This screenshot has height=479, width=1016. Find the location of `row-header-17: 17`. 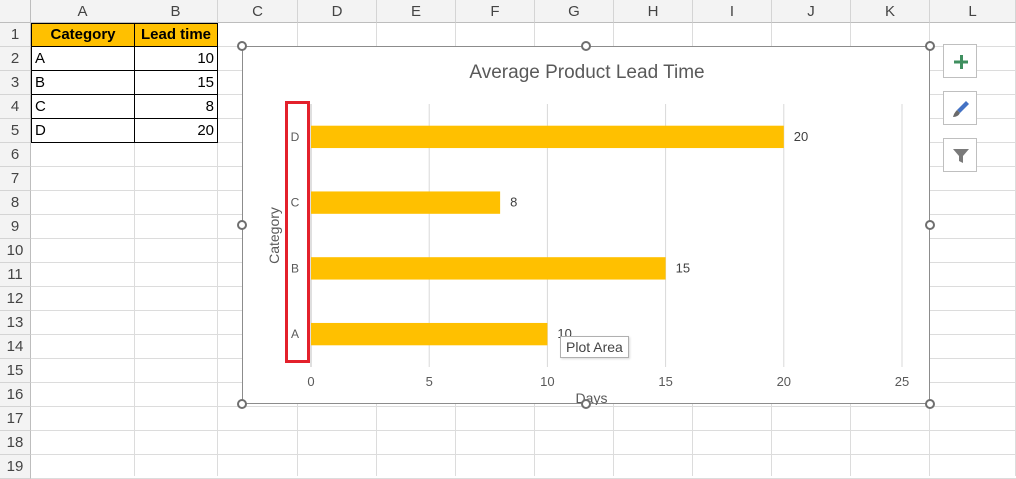

row-header-17: 17 is located at coordinates (15, 419).